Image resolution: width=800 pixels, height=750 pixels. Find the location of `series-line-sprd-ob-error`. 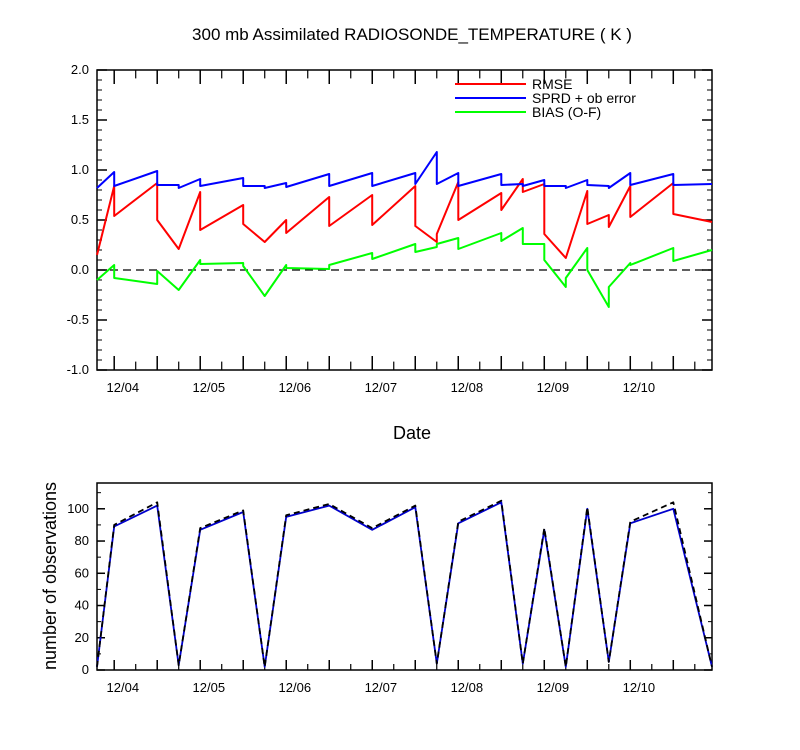

series-line-sprd-ob-error is located at coordinates (404, 170).